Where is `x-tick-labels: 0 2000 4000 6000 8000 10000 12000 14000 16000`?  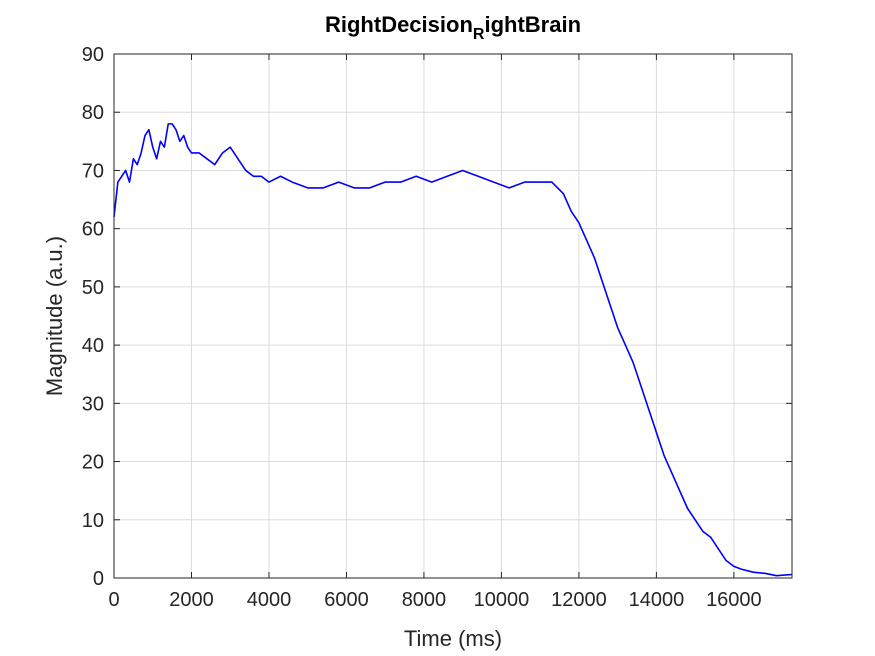 x-tick-labels: 0 2000 4000 6000 8000 10000 12000 14000 16000 is located at coordinates (434, 600).